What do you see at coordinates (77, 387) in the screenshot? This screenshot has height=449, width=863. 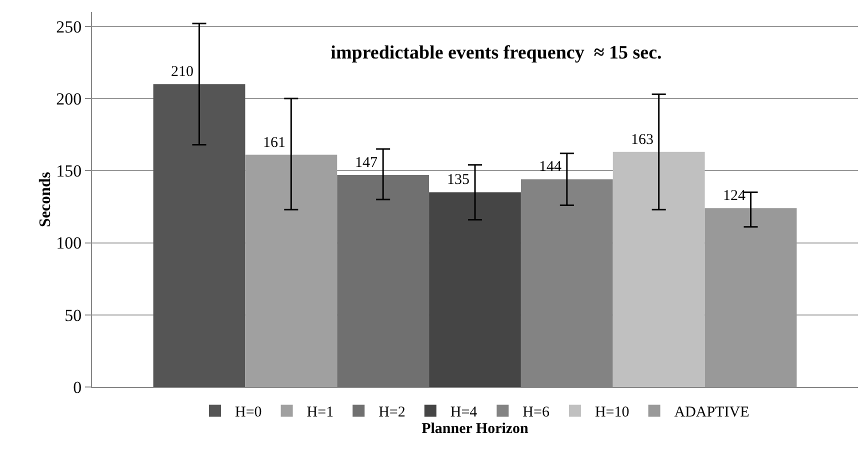 I see `y-tick-label: 0` at bounding box center [77, 387].